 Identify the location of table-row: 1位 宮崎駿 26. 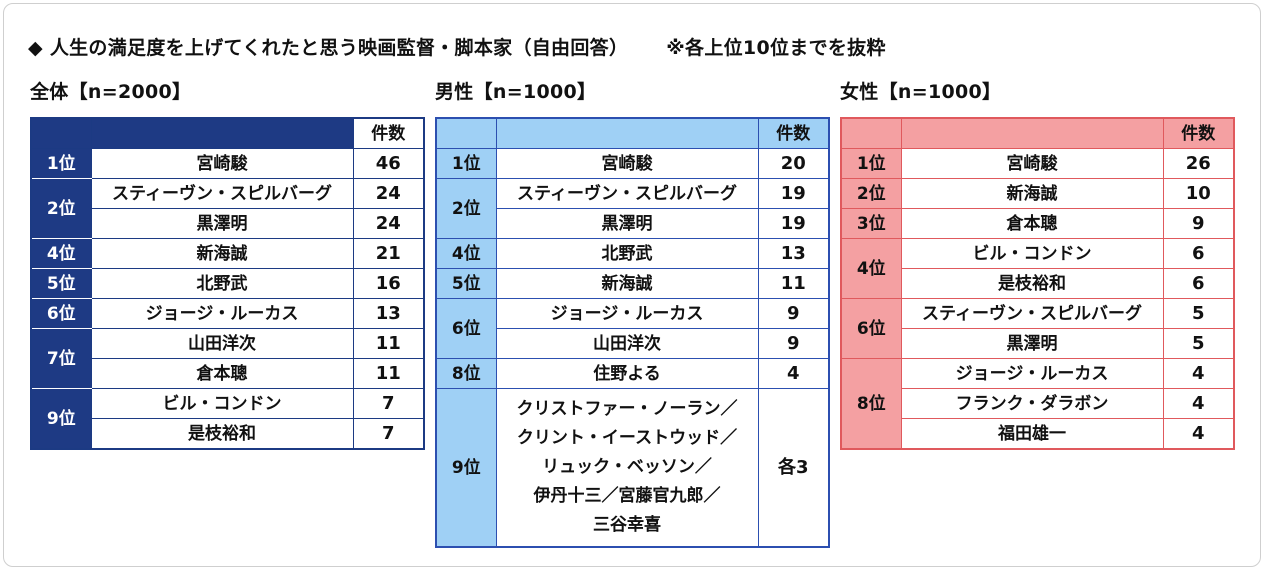
(1037, 163).